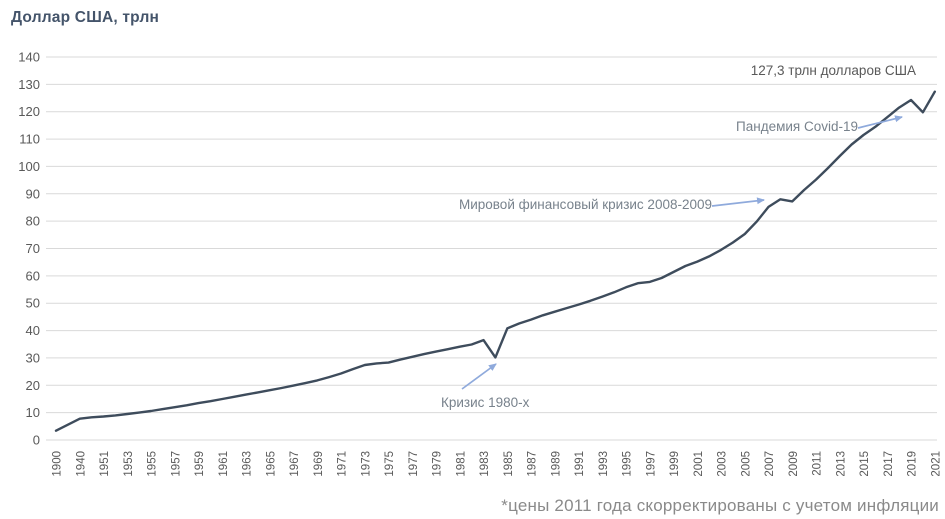 This screenshot has height=519, width=945. What do you see at coordinates (33, 385) in the screenshot?
I see `svg-text: 20` at bounding box center [33, 385].